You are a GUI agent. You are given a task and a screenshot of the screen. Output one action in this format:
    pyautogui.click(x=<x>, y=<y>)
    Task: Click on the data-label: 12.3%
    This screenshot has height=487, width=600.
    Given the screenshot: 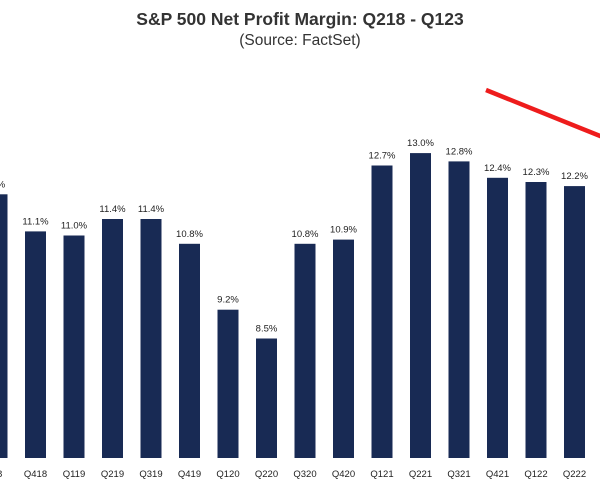 What is the action you would take?
    pyautogui.click(x=536, y=172)
    